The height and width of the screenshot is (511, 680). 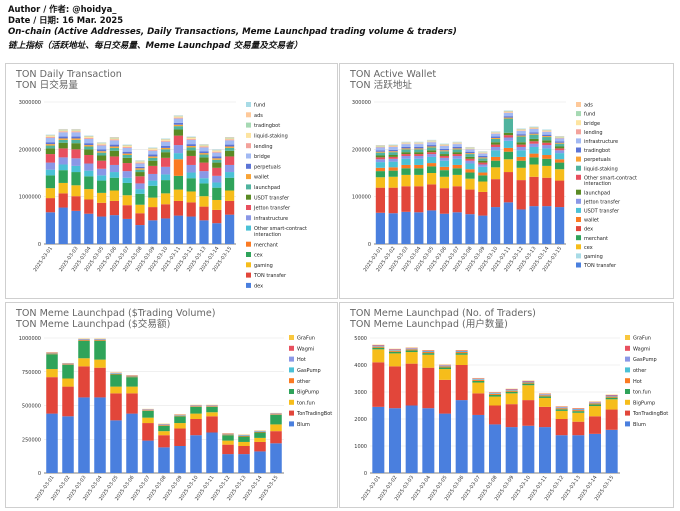 I want to click on chart-title: TON Daily Transaction, so click(x=69, y=74).